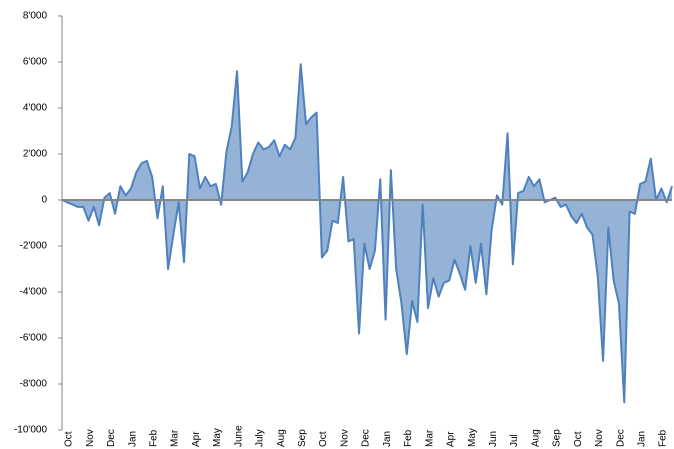 This screenshot has width=674, height=449. What do you see at coordinates (34, 246) in the screenshot?
I see `y-tick-label: -2'000` at bounding box center [34, 246].